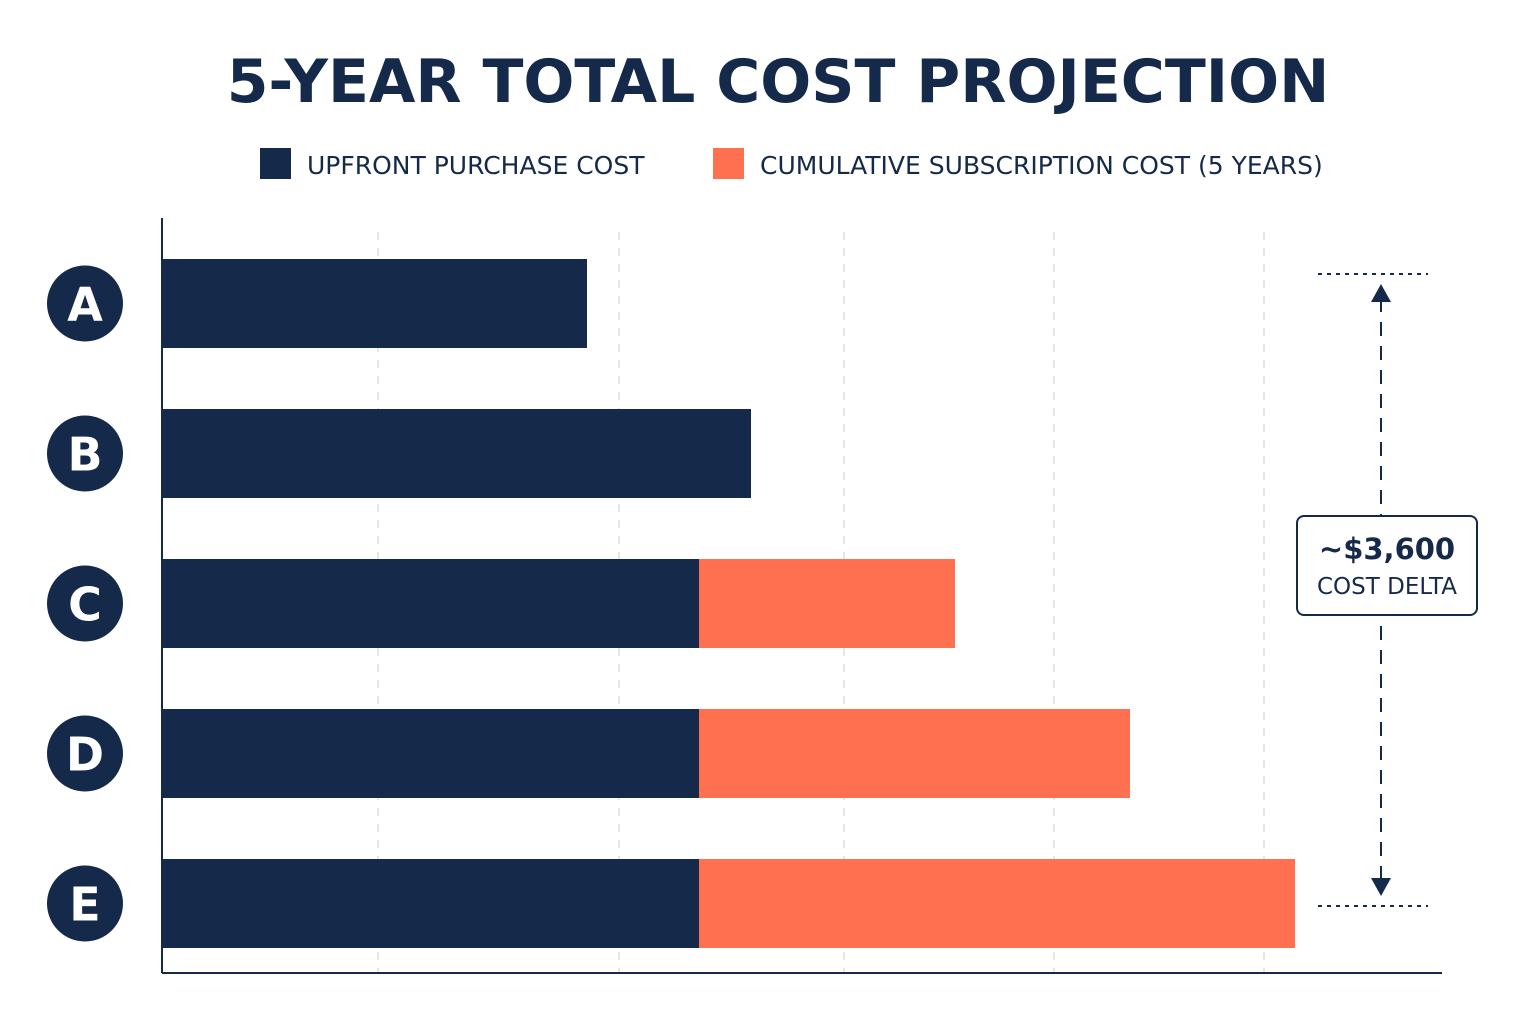 This screenshot has width=1536, height=1024. Describe the element at coordinates (1387, 587) in the screenshot. I see `delta-label: COST DELTA` at that location.